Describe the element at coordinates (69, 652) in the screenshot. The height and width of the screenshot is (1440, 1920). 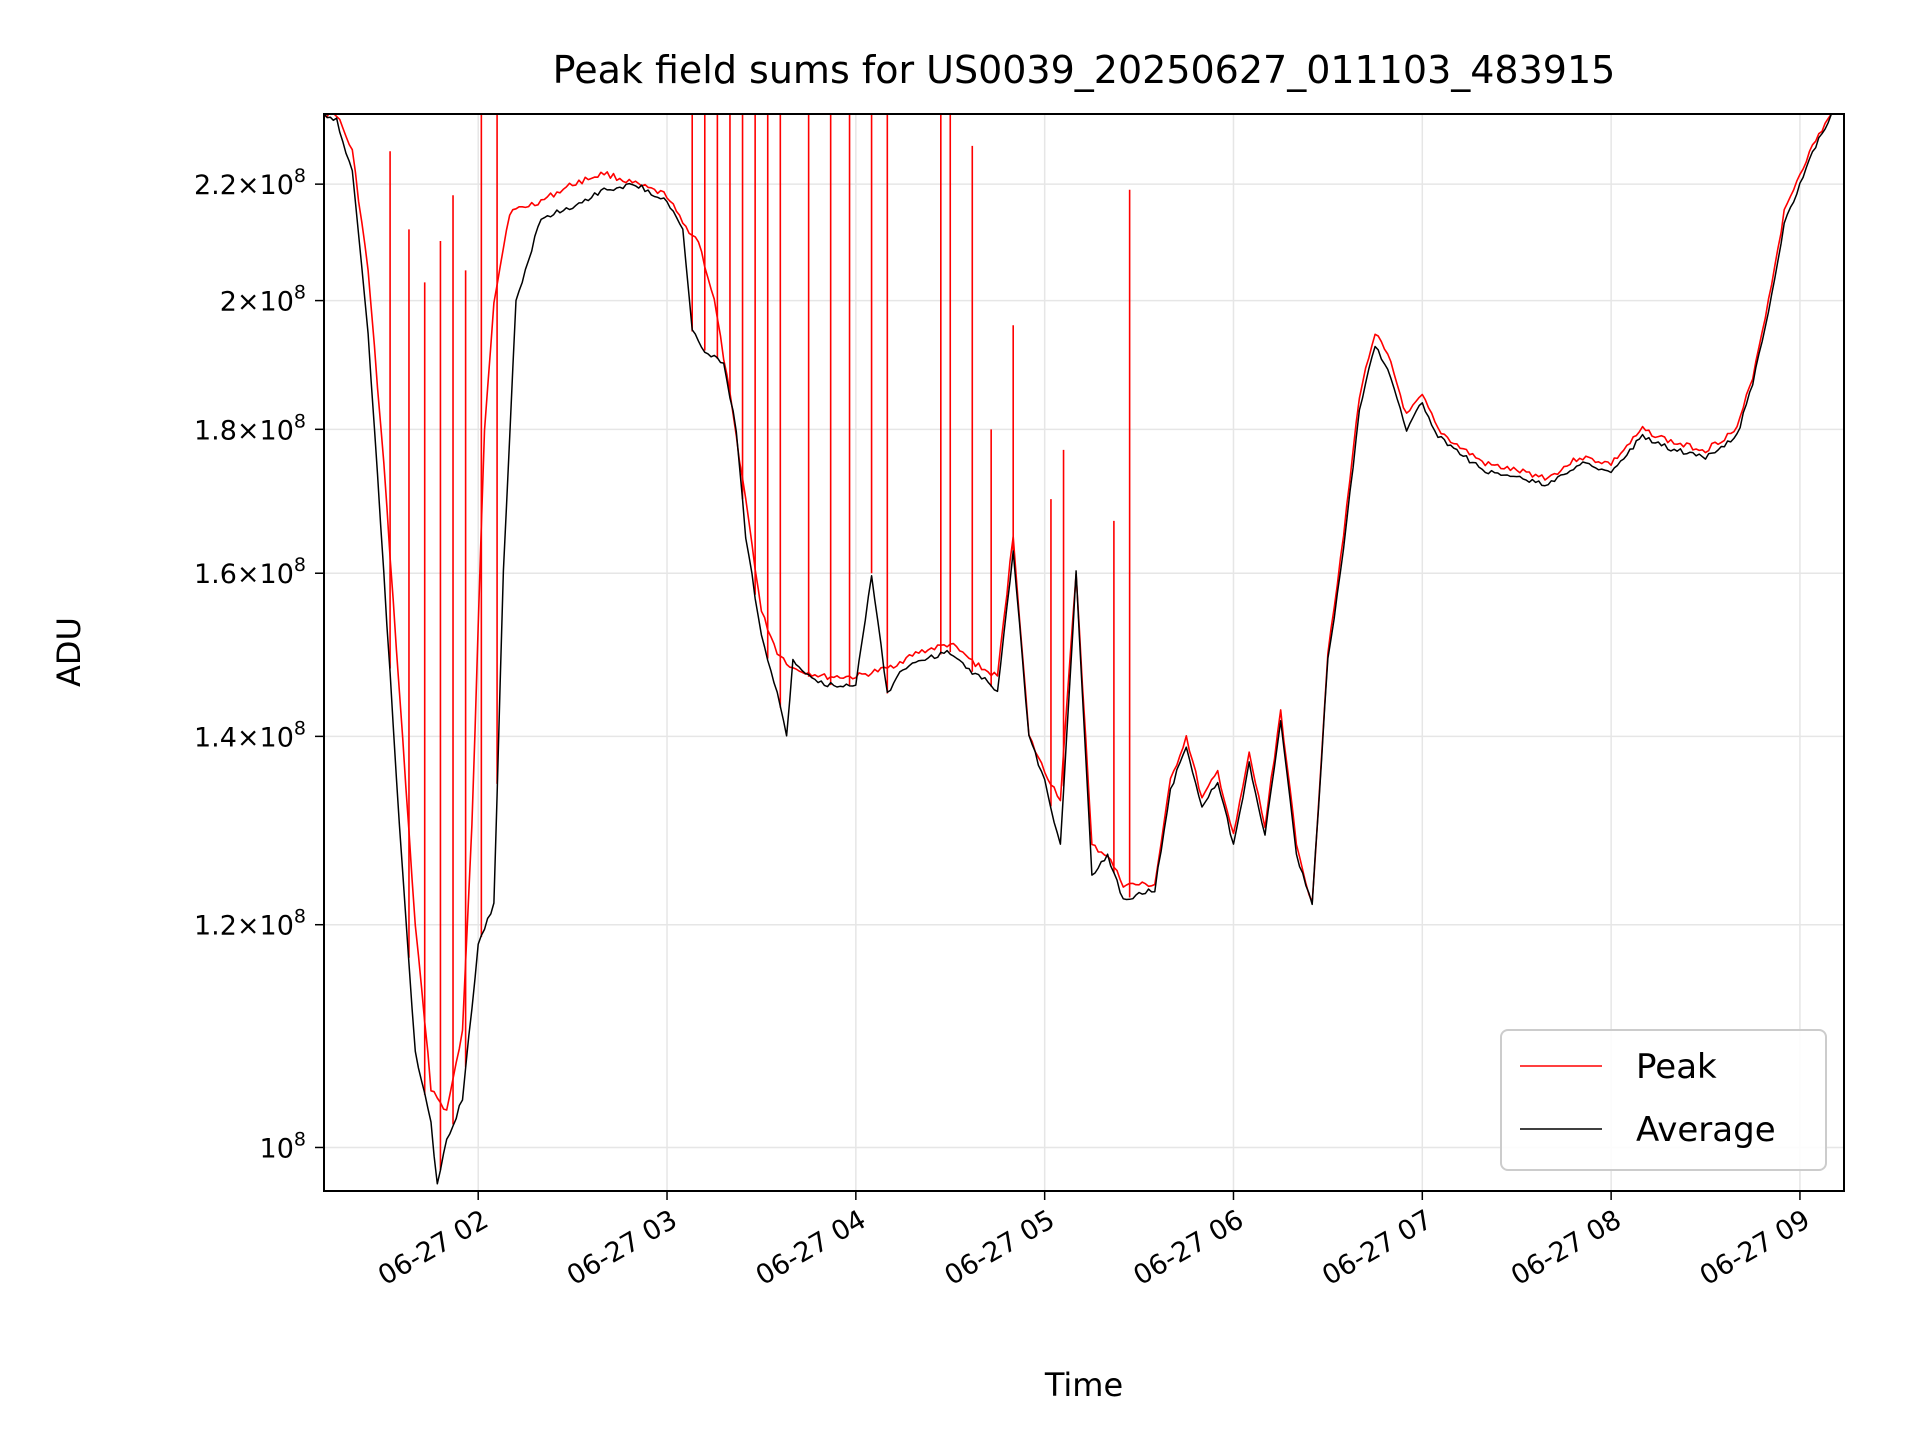
I see `y-axis-label: ADU` at that location.